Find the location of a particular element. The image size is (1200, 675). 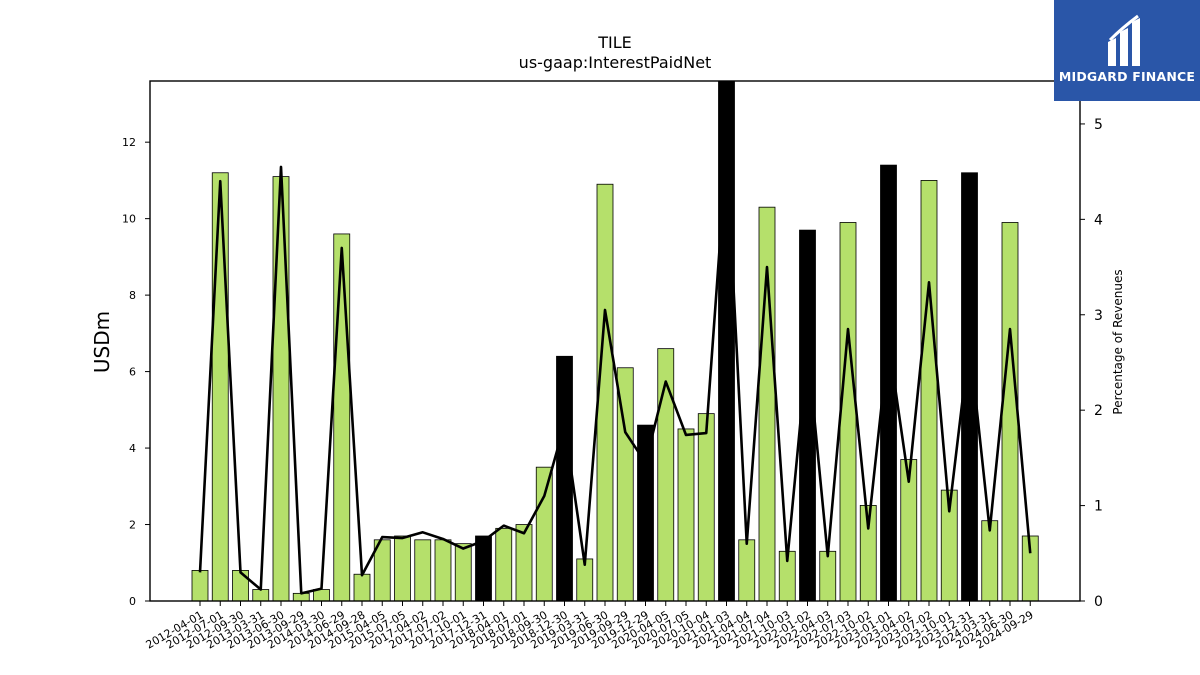

logo-mark-icon is located at coordinates (1124, 40).